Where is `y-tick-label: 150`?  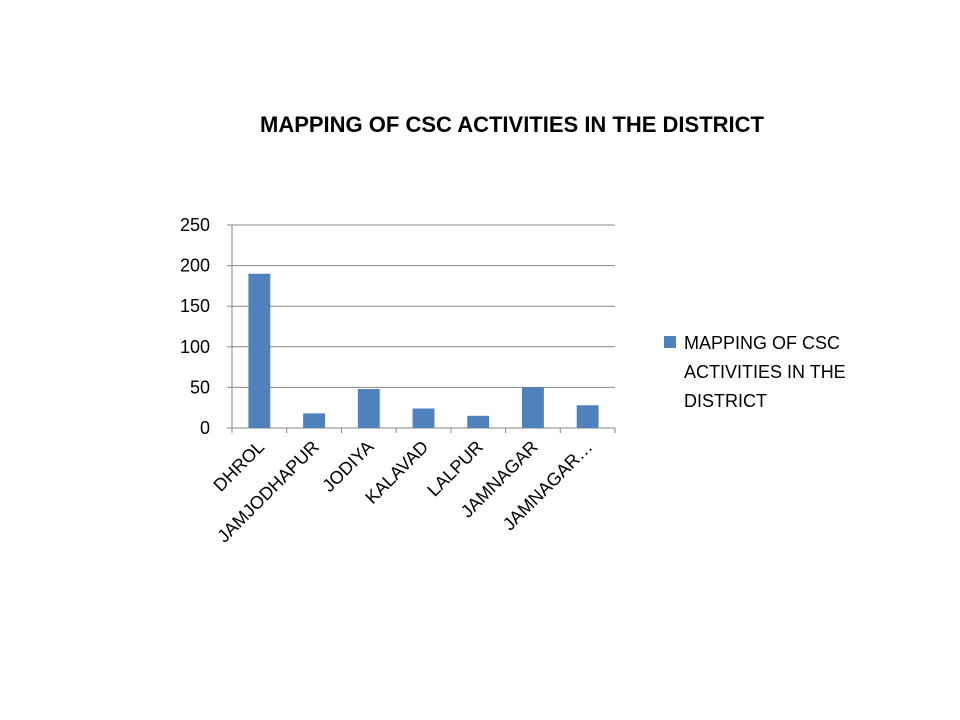 y-tick-label: 150 is located at coordinates (195, 306).